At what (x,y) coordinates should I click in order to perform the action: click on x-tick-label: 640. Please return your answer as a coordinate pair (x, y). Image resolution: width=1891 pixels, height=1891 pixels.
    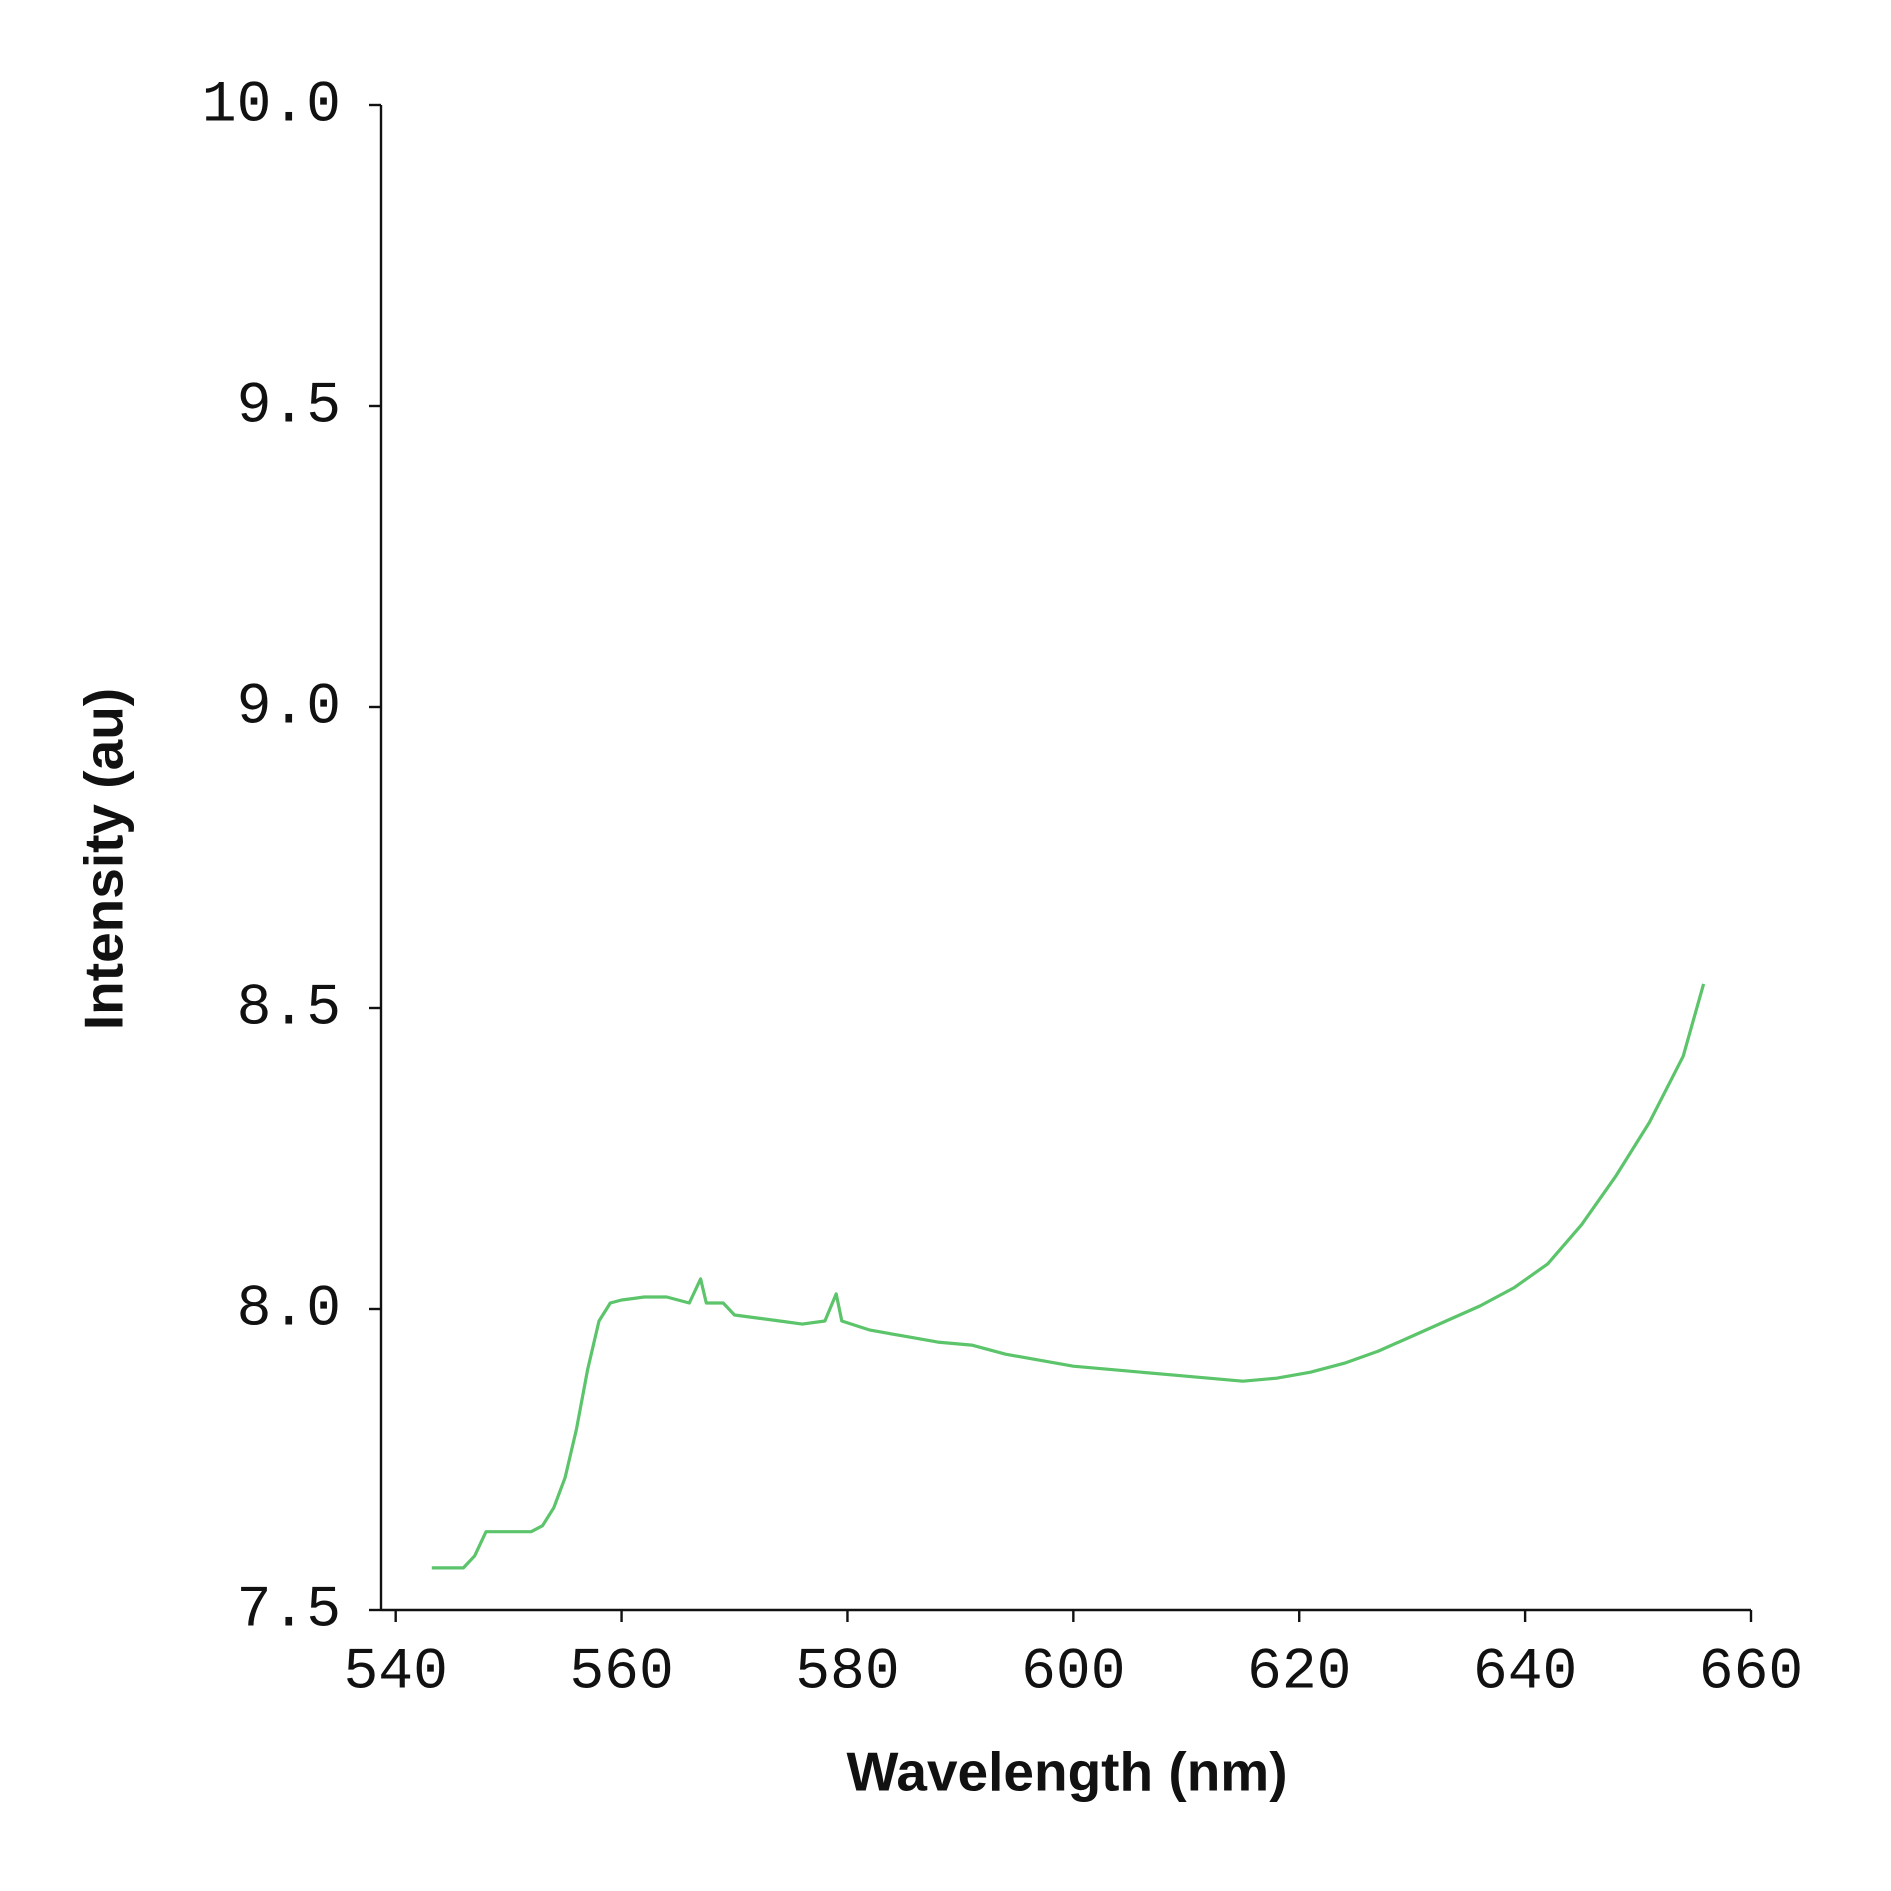
    Looking at the image, I should click on (1525, 1672).